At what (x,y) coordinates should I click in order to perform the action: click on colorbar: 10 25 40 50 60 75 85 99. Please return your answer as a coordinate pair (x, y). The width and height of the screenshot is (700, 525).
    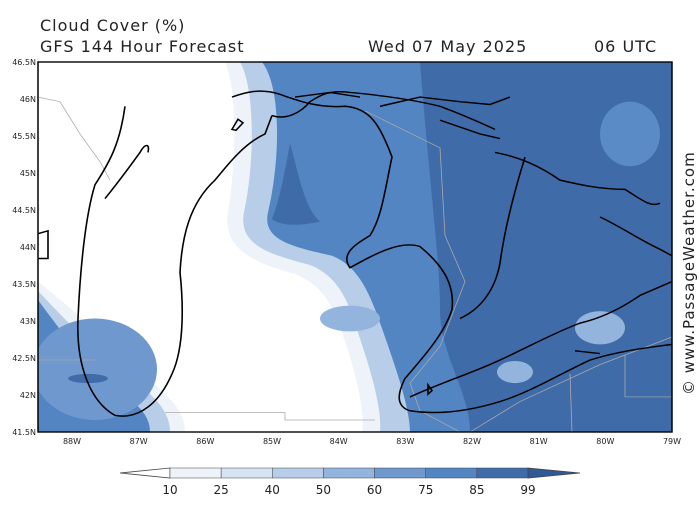
    Looking at the image, I should click on (350, 482).